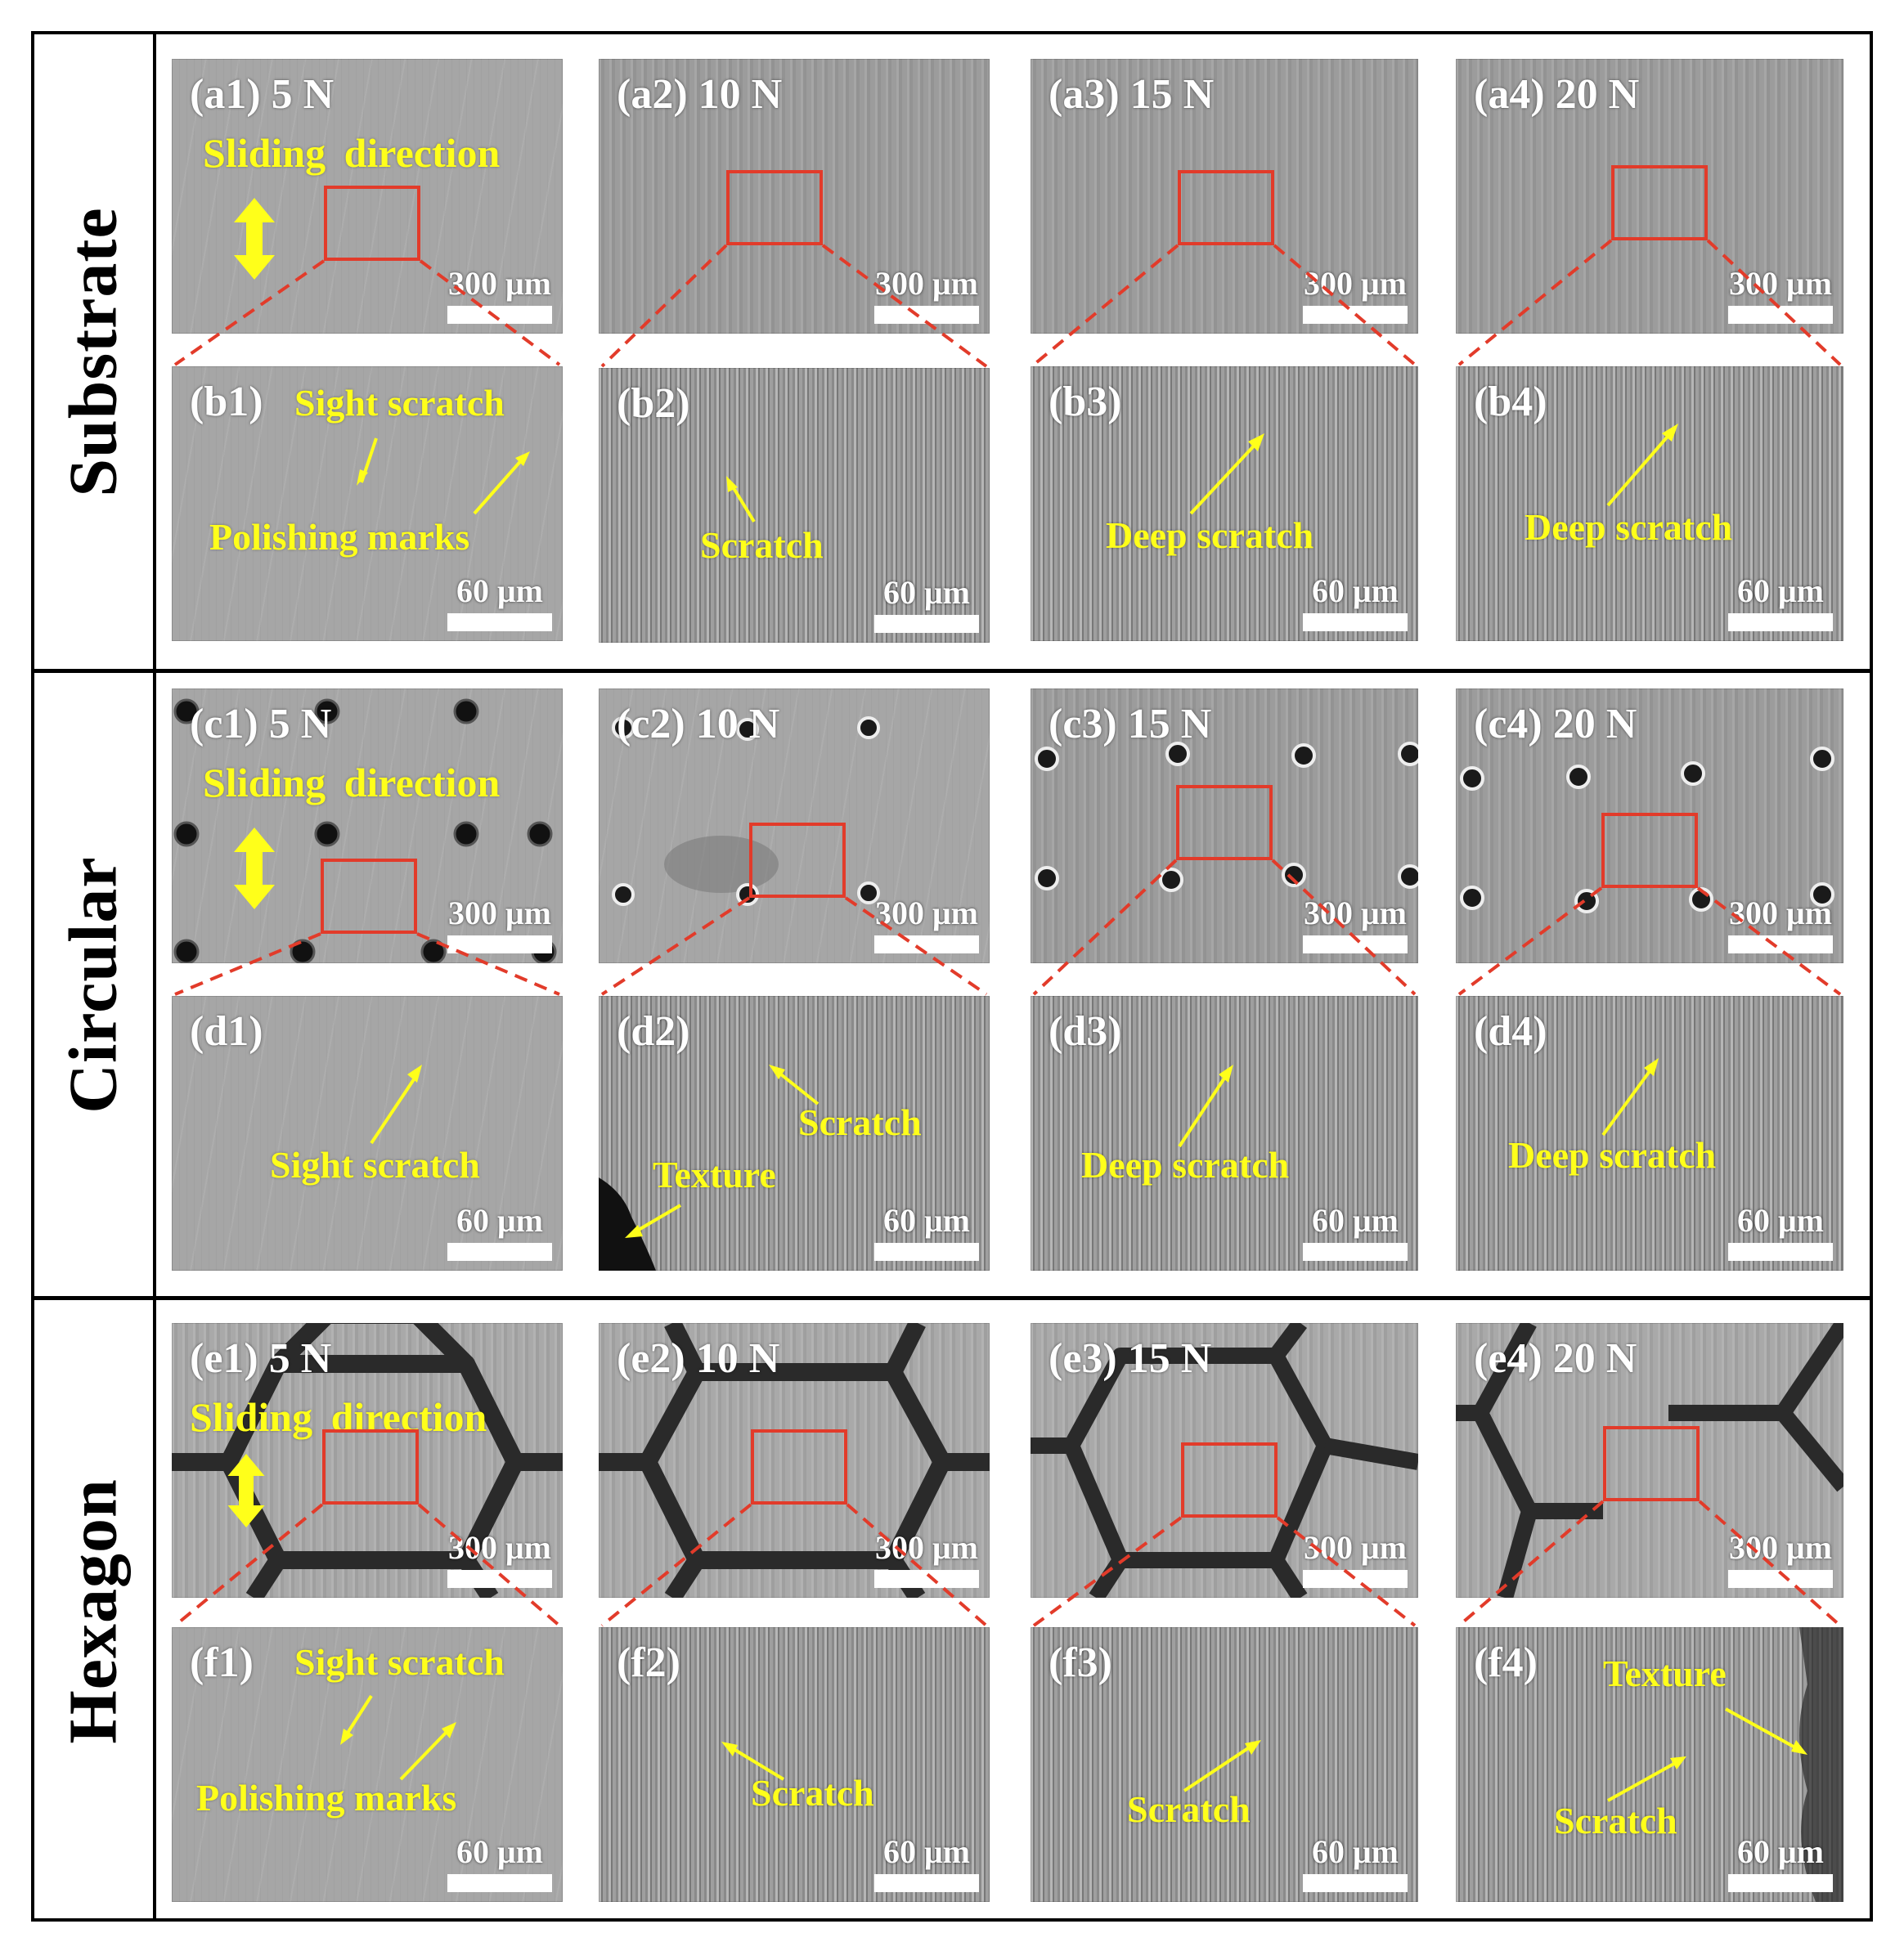  Describe the element at coordinates (154, 976) in the screenshot. I see `label-column-divider` at that location.